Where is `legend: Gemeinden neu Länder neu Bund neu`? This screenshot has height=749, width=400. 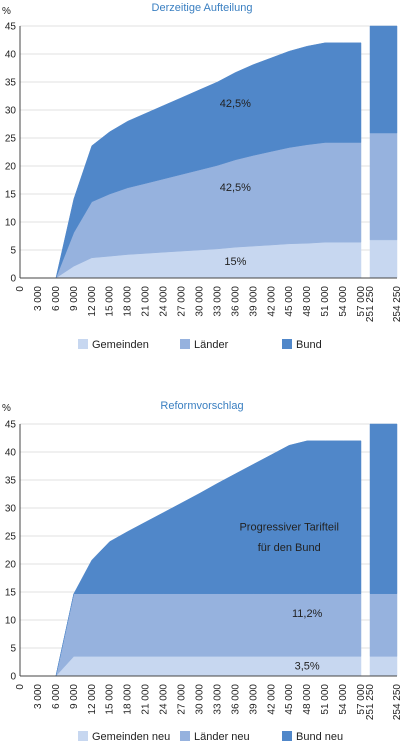
legend: Gemeinden neu Länder neu Bund neu is located at coordinates (210, 737).